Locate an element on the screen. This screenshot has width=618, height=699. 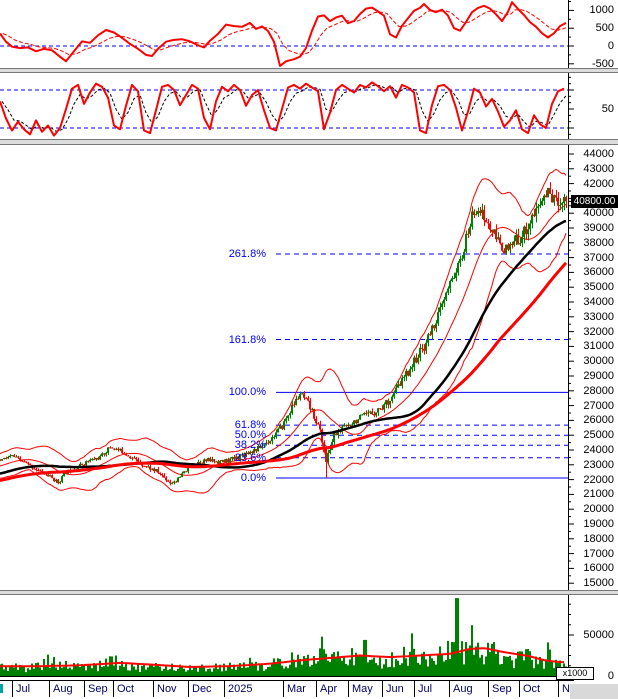
volume-ma-line is located at coordinates (282, 657).